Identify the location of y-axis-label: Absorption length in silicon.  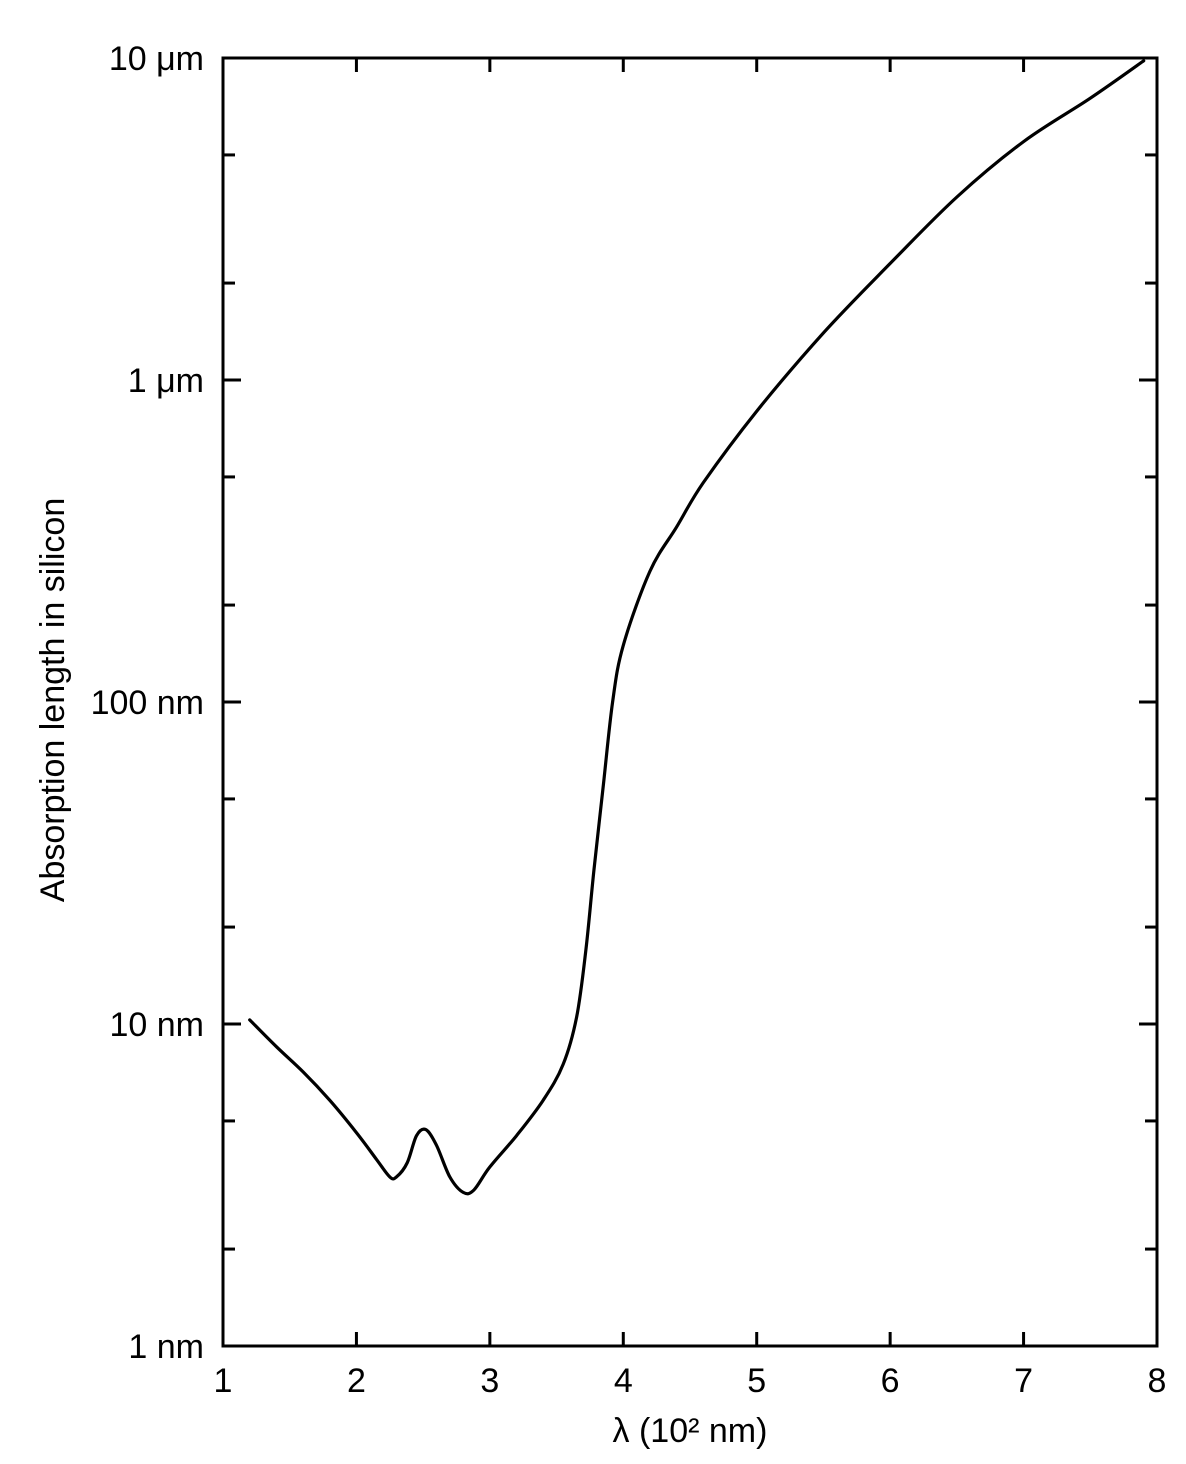
(53, 700).